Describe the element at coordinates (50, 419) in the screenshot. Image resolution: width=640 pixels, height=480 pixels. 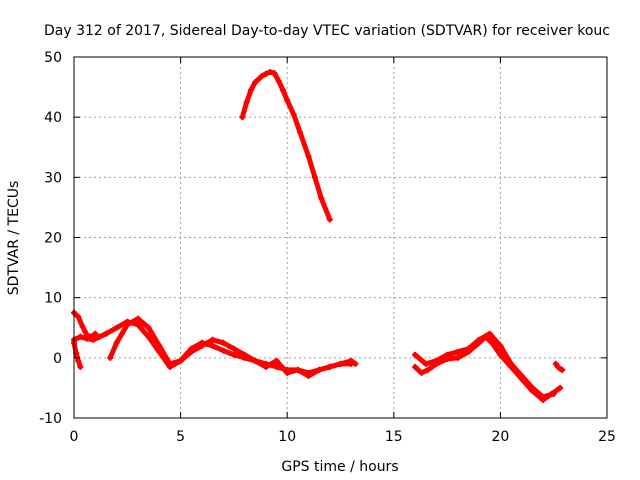
I see `y-tick-label: -10` at that location.